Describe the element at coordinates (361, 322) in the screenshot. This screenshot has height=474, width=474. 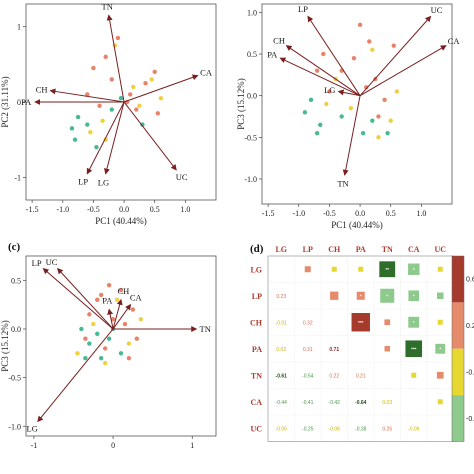
I see `significance-mark: ***` at that location.